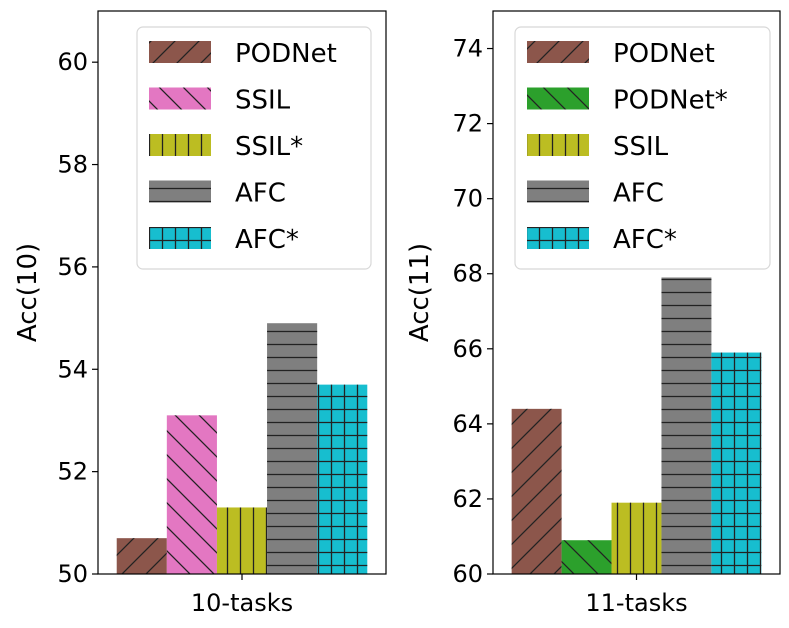 Image resolution: width=789 pixels, height=628 pixels. I want to click on y-axis-label: Acc(11), so click(420, 292).